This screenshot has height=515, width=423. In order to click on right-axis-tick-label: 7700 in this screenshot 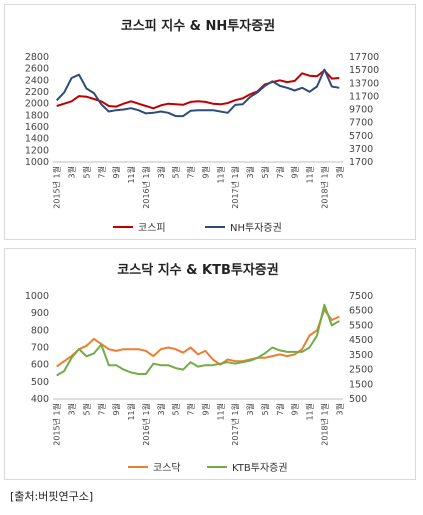, I will do `click(361, 123)`.